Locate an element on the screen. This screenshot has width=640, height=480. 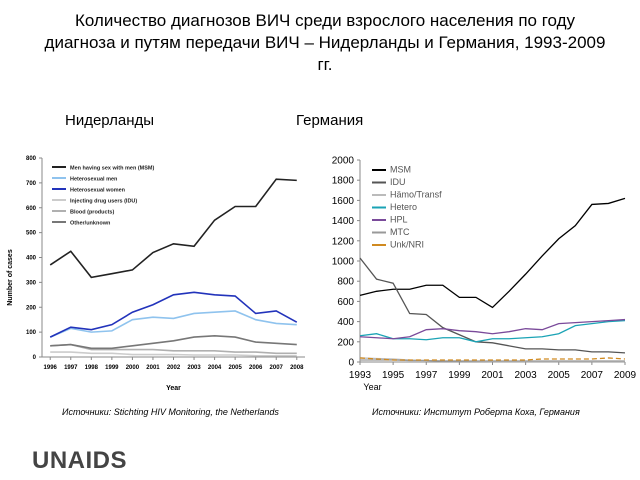
y-tick-label: 300 is located at coordinates (31, 283).